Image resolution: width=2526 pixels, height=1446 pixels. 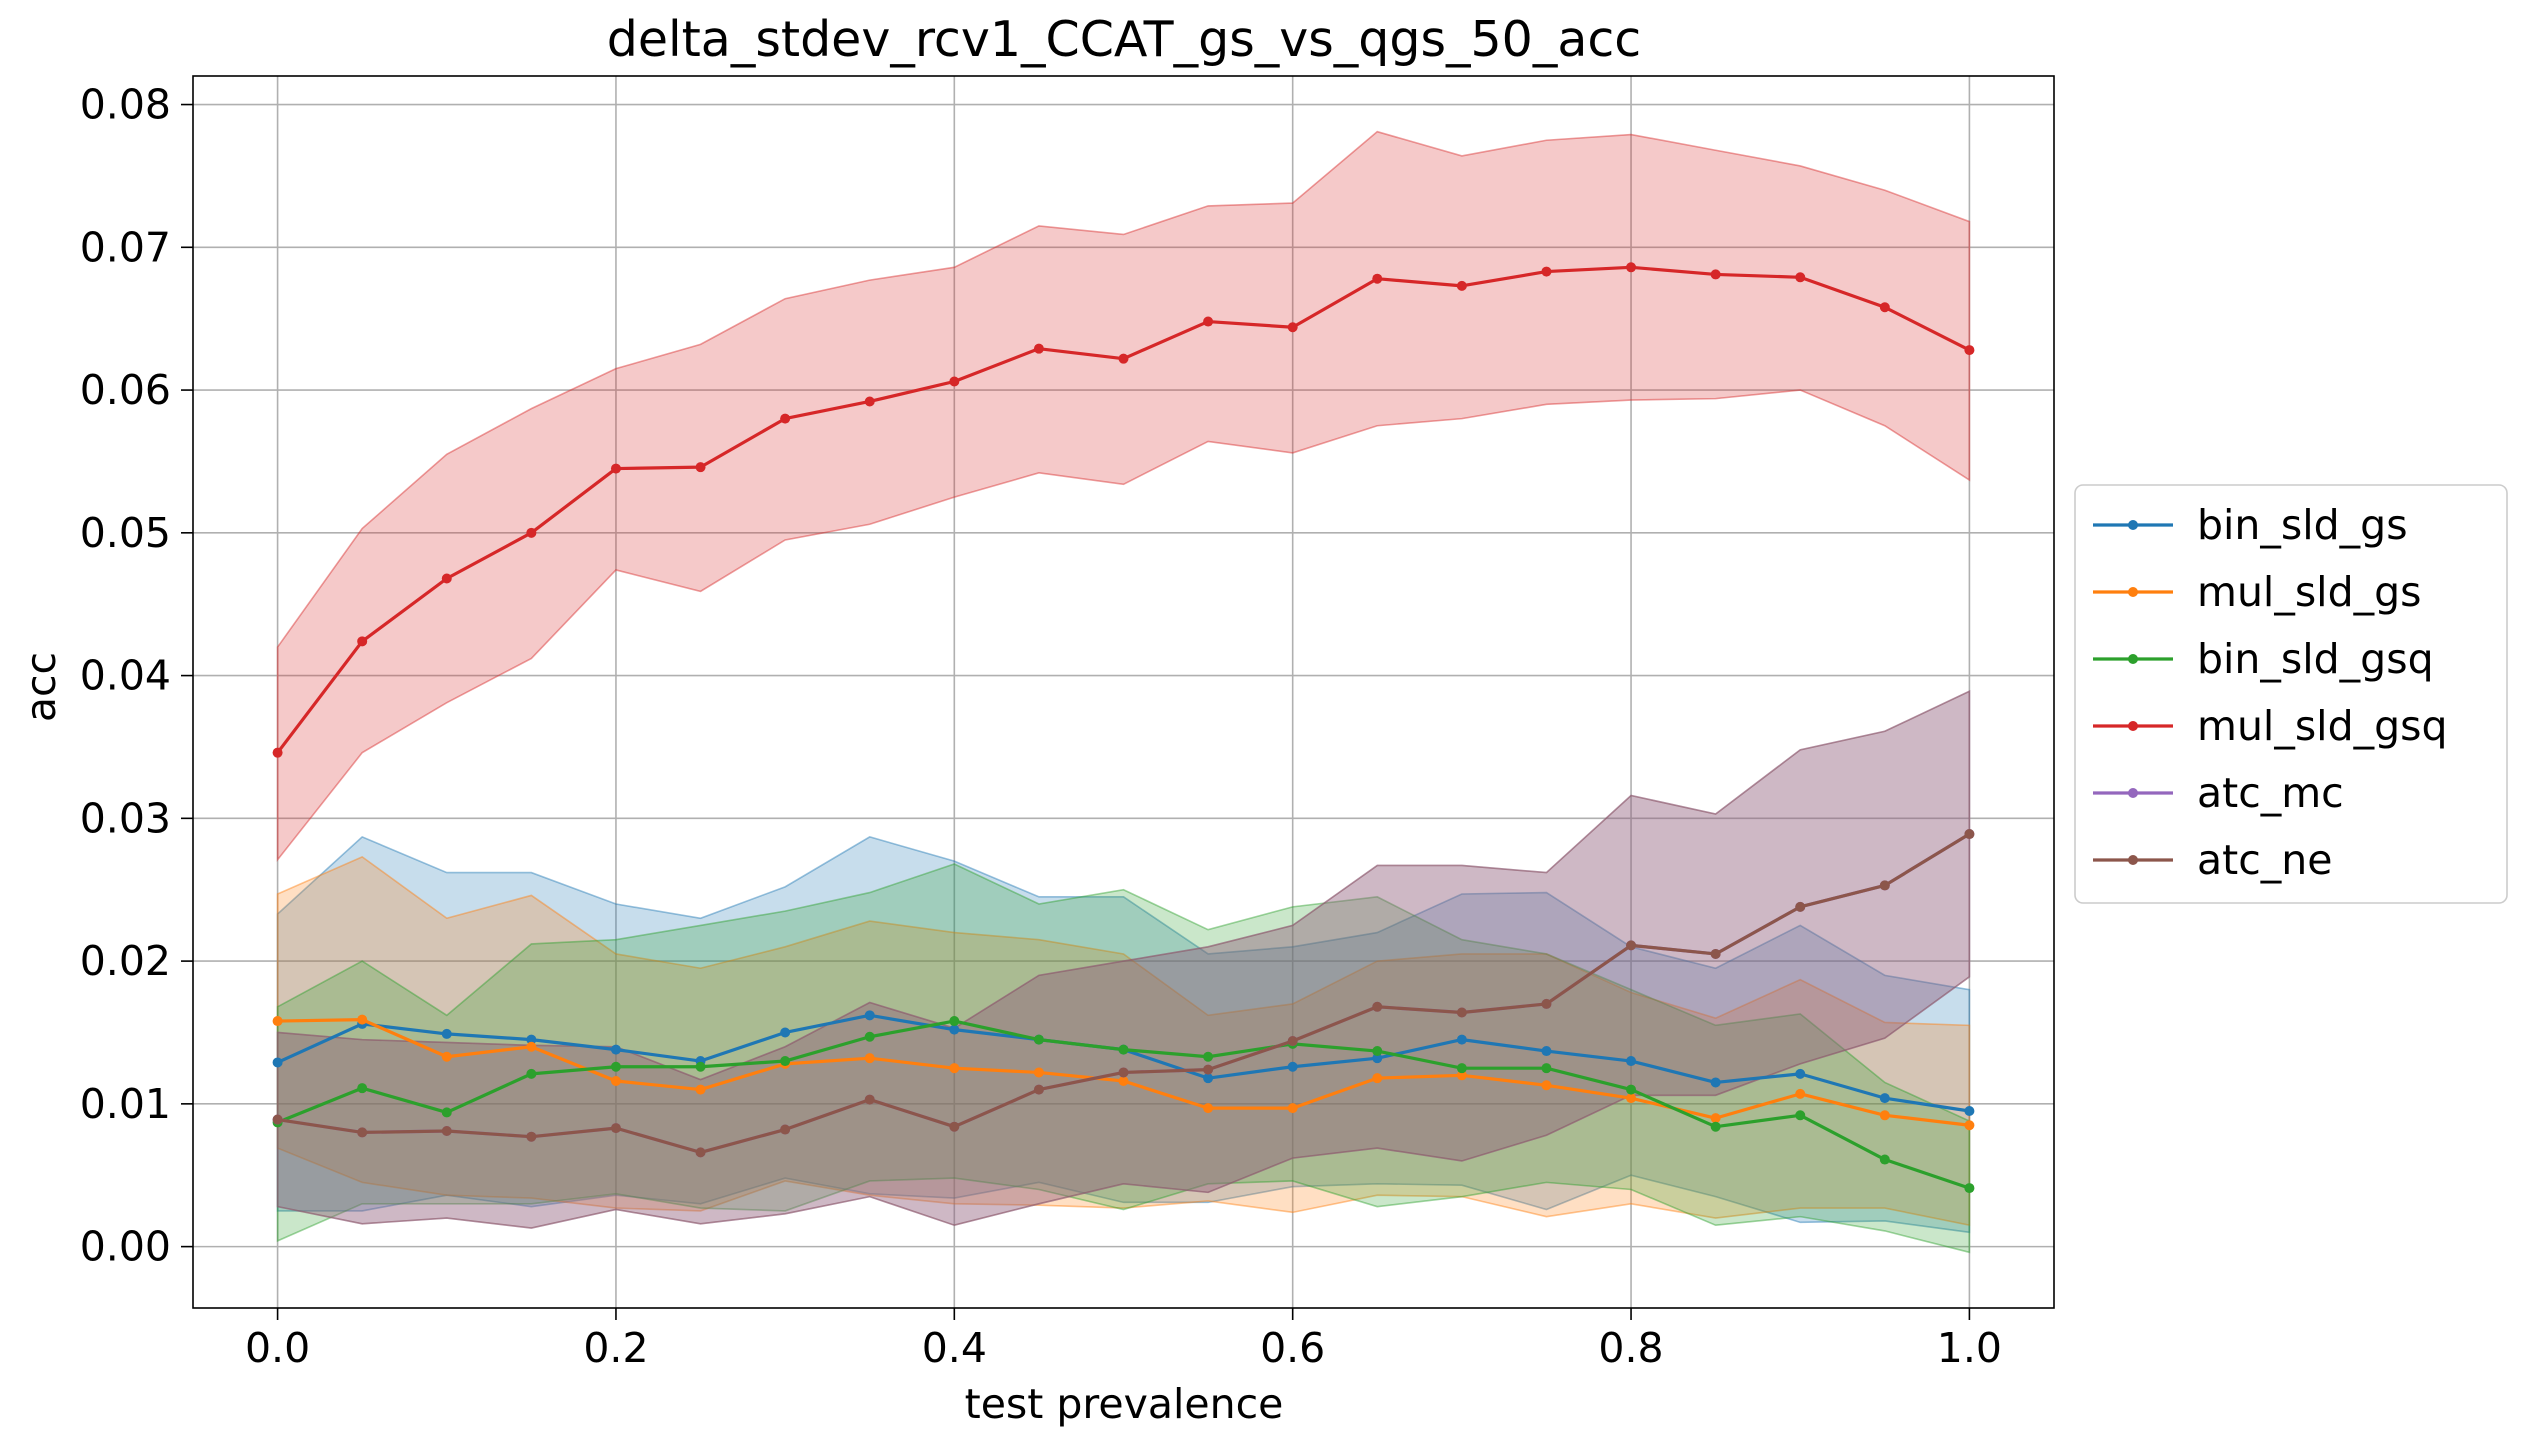 I want to click on x-tick-label: 0.8, so click(x=1630, y=1348).